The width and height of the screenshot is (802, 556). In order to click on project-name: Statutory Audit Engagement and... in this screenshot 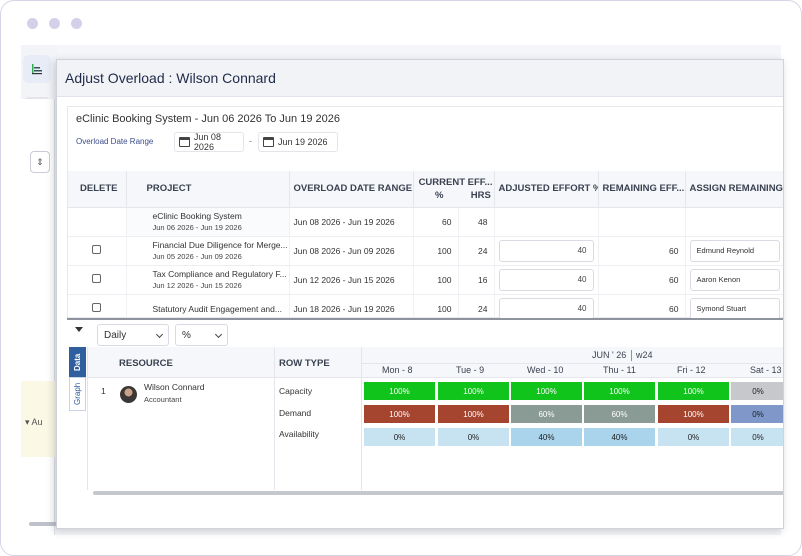, I will do `click(217, 308)`.